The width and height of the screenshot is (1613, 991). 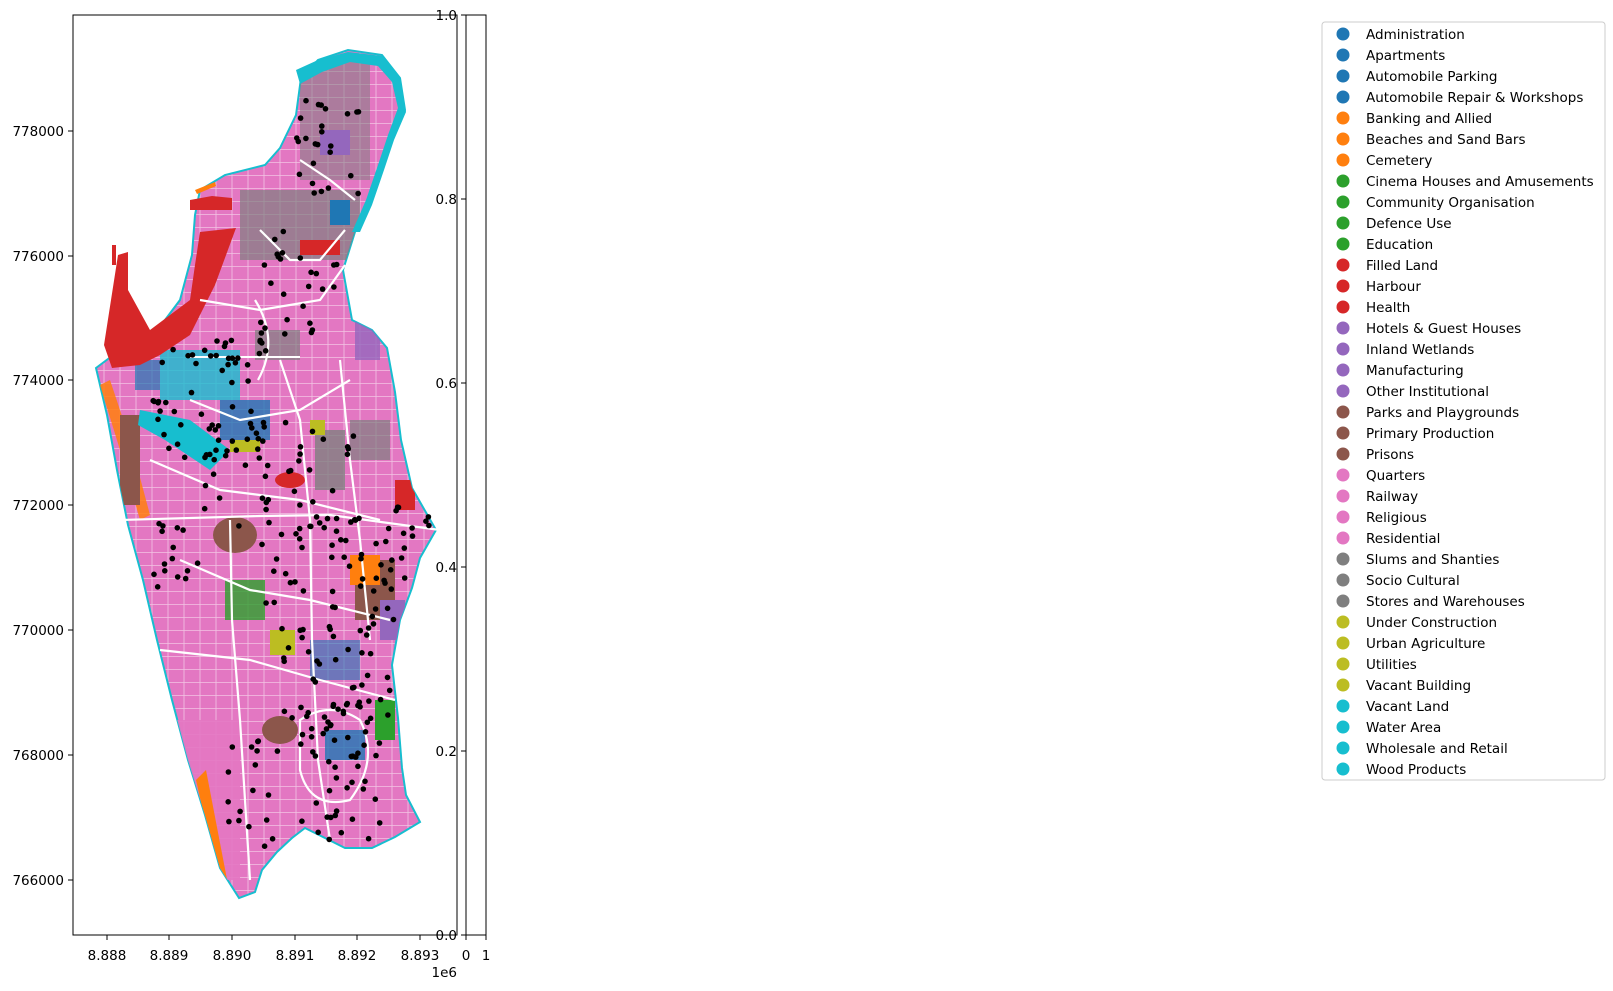 I want to click on legend-label: Socio Cultural, so click(x=1413, y=581).